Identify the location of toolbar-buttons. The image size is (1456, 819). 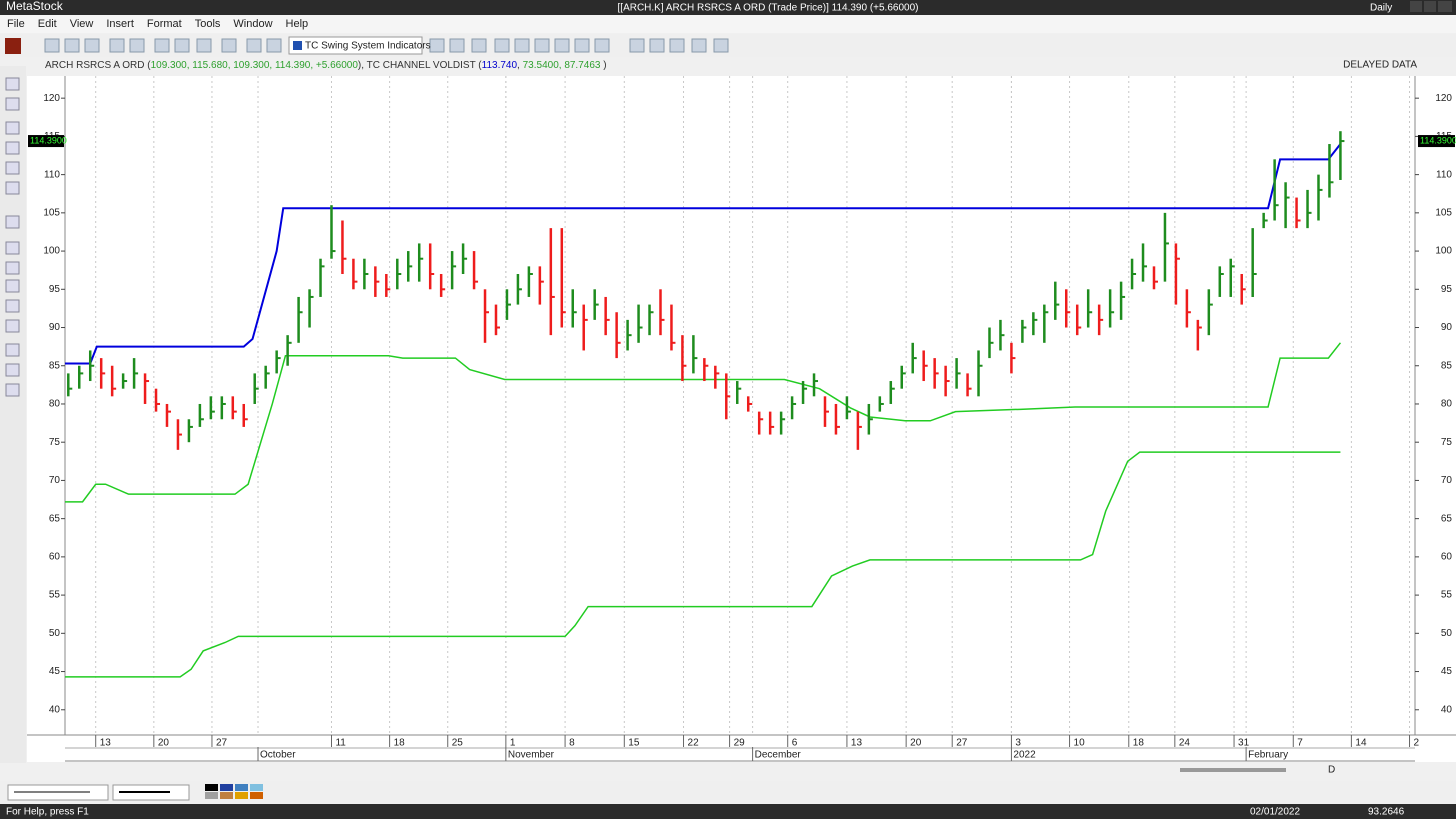
(386, 45).